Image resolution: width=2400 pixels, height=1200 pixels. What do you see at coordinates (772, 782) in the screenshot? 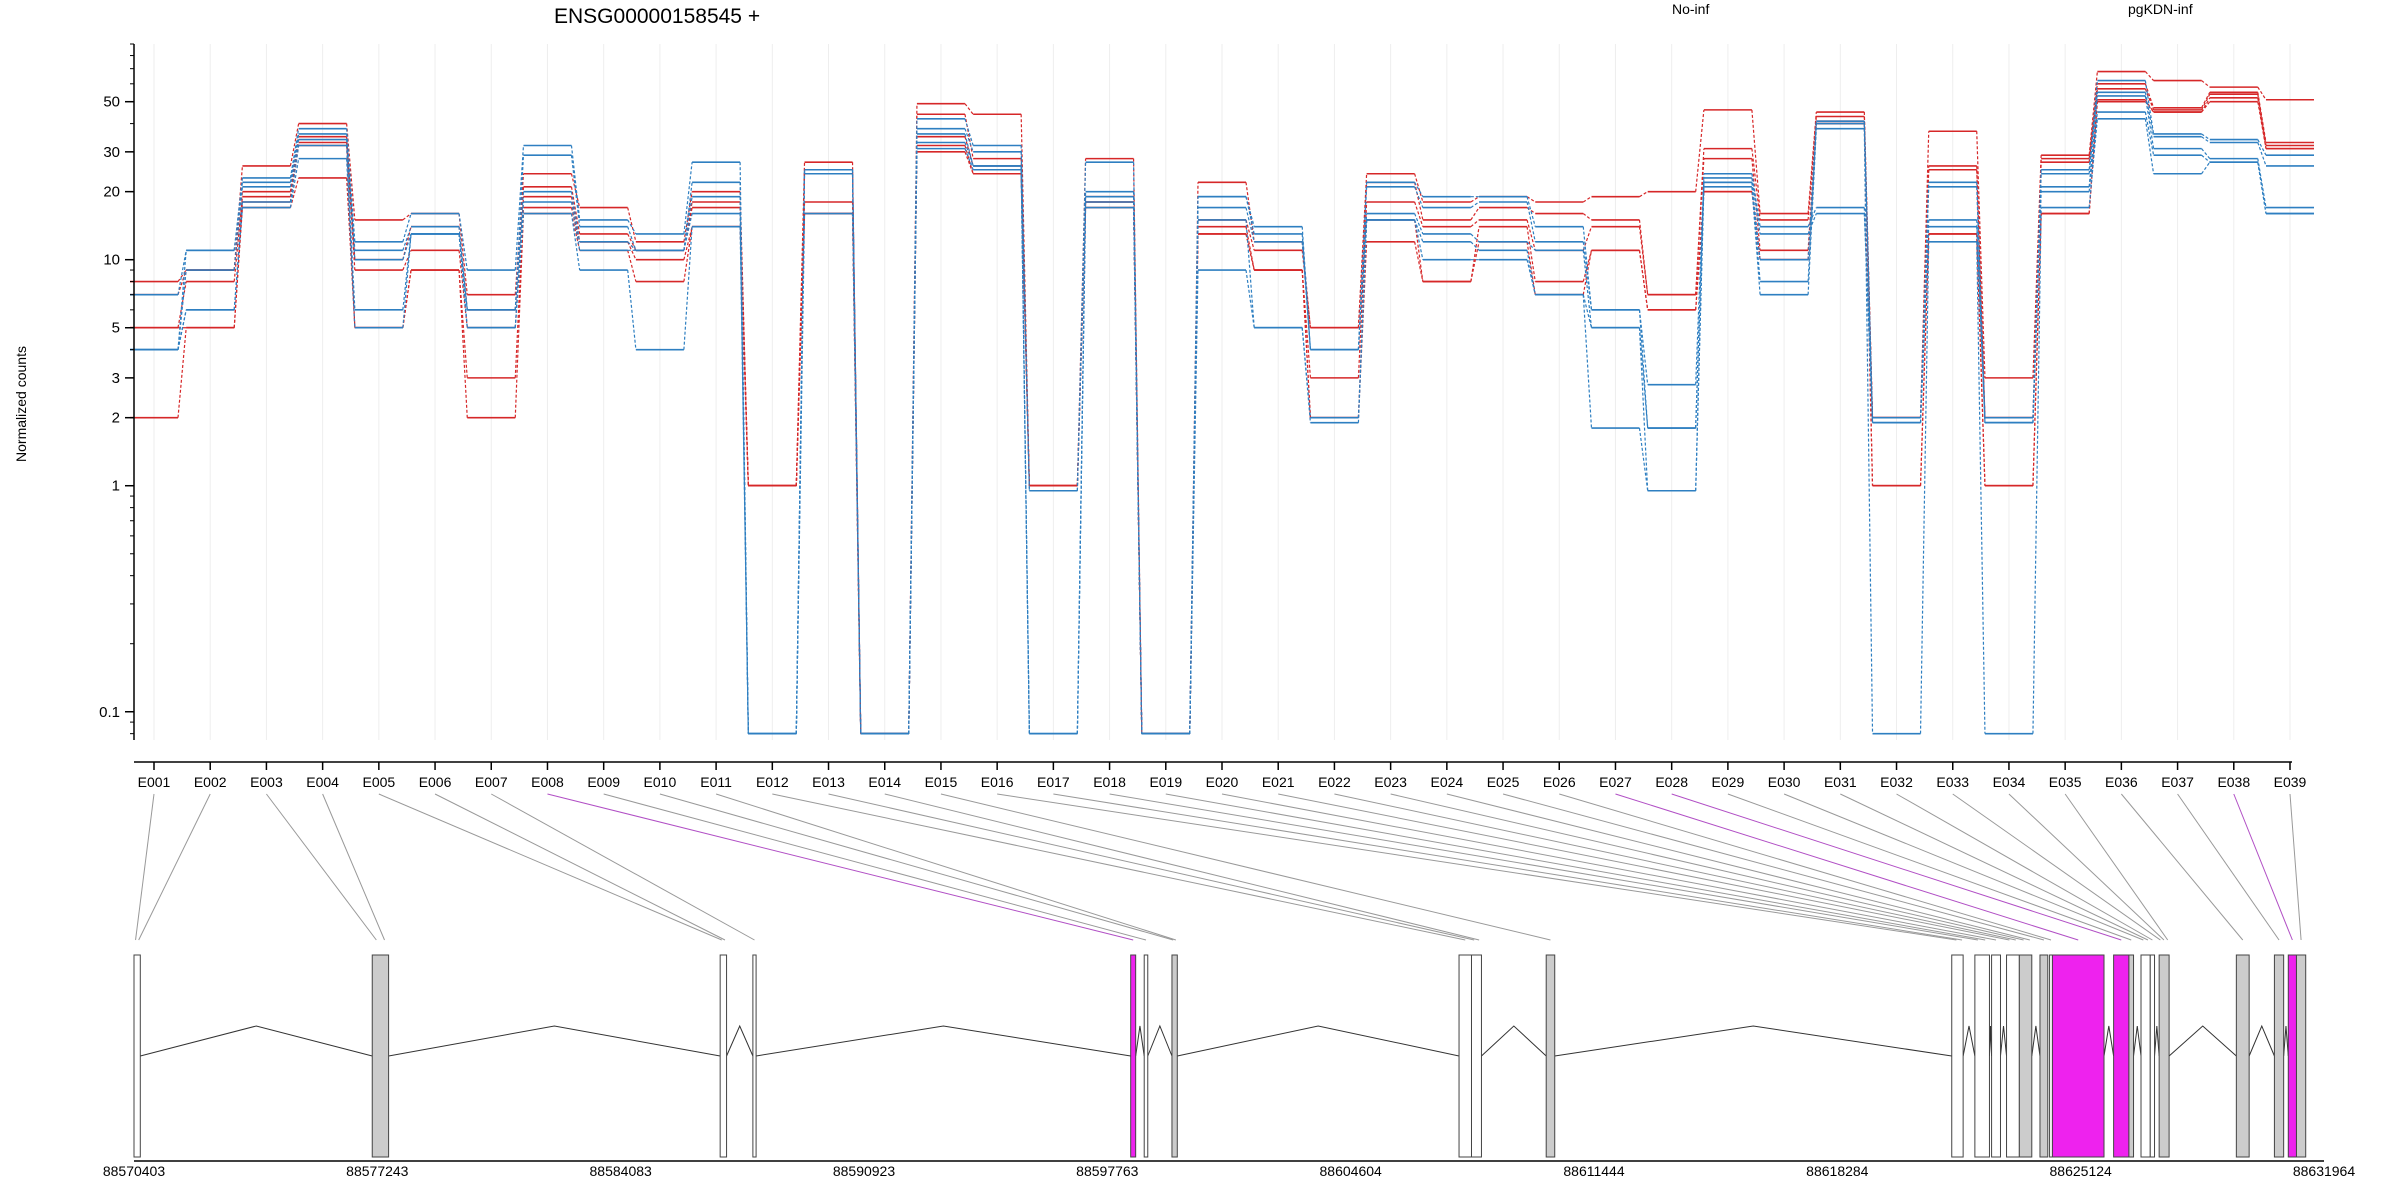
I see `exon-bin-label: E012` at bounding box center [772, 782].